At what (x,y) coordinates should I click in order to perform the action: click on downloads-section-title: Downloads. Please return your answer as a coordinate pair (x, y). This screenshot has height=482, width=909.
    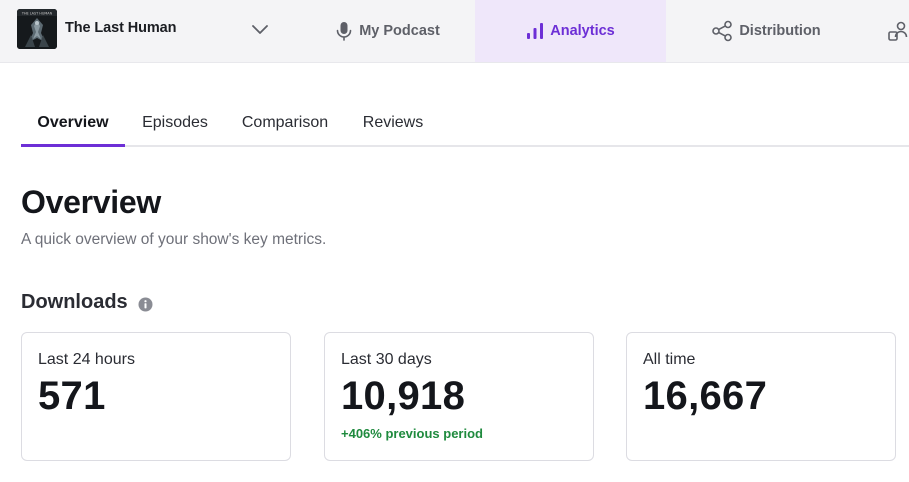
    Looking at the image, I should click on (74, 302).